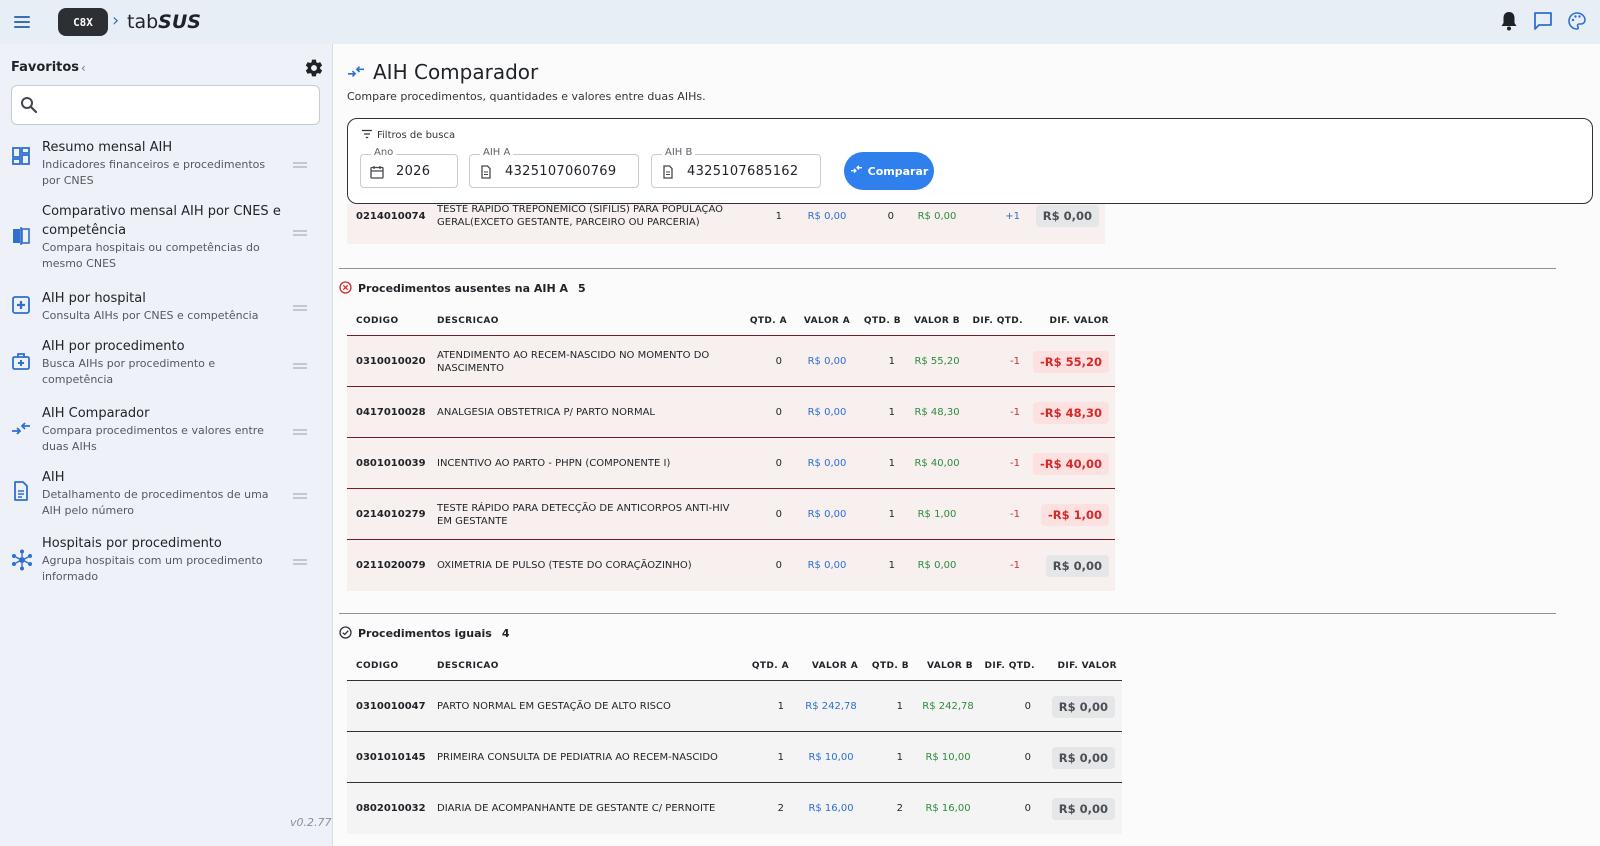 This screenshot has height=846, width=1600. What do you see at coordinates (22, 492) in the screenshot?
I see `document-icon` at bounding box center [22, 492].